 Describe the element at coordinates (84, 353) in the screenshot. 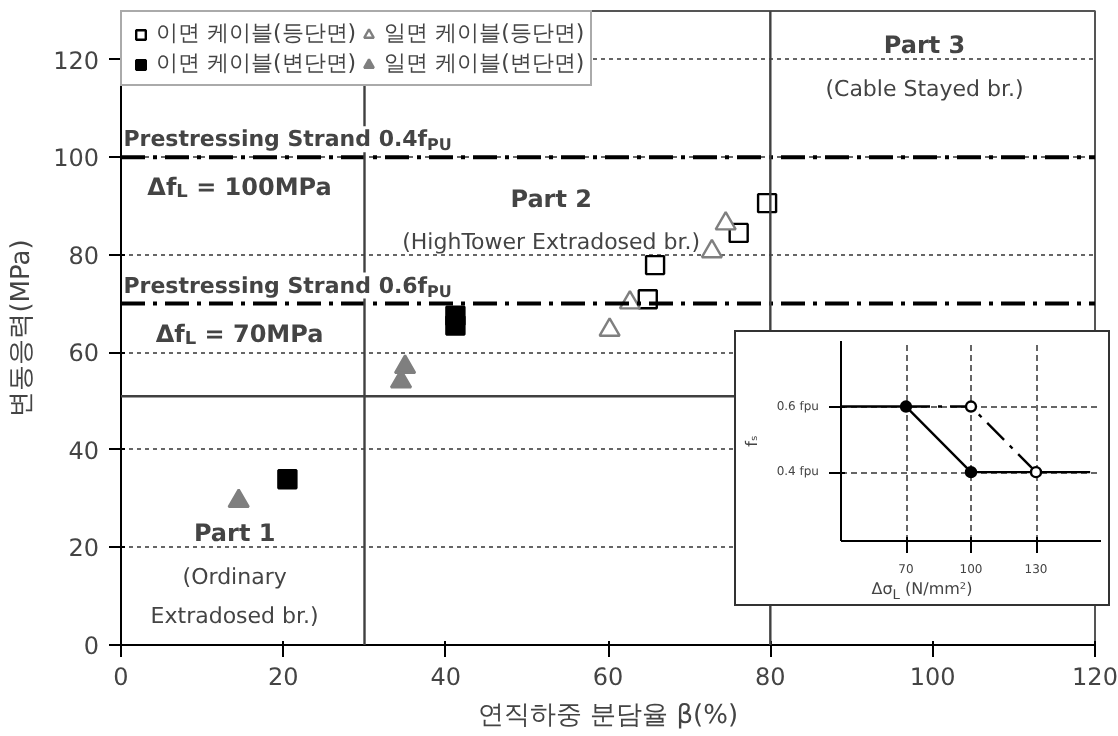

I see `y-tick-label: 60` at that location.